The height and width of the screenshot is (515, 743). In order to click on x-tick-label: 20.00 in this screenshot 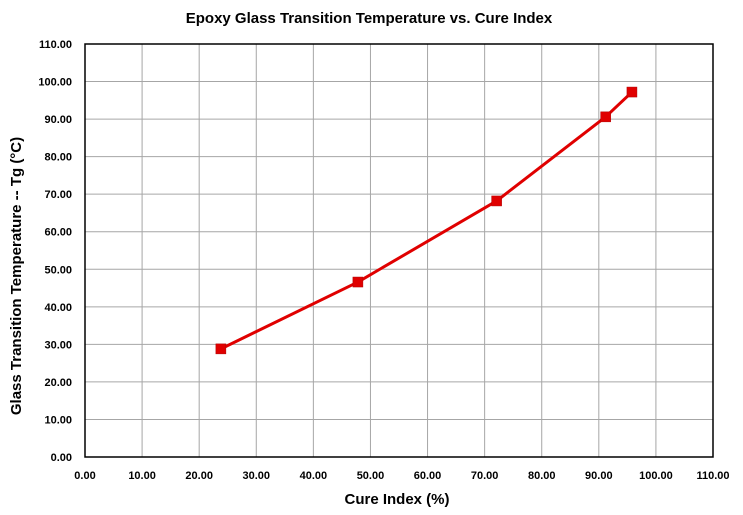, I will do `click(199, 476)`.